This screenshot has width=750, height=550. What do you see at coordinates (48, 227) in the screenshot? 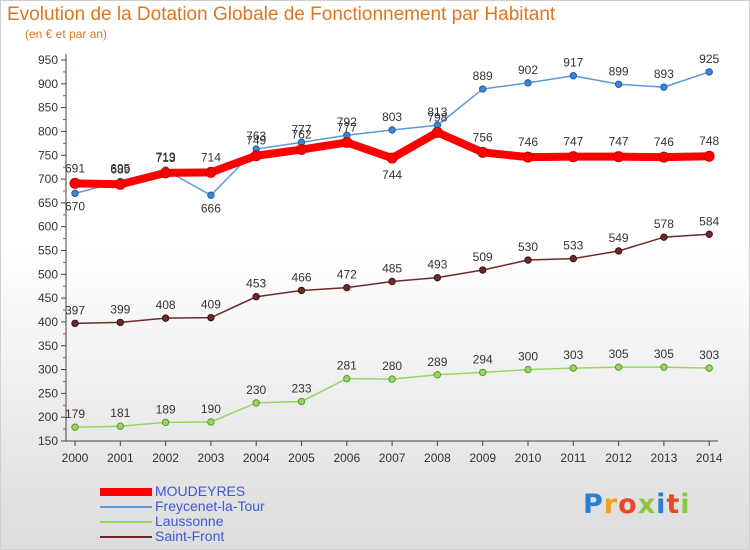
I see `y-tick-label: 600` at bounding box center [48, 227].